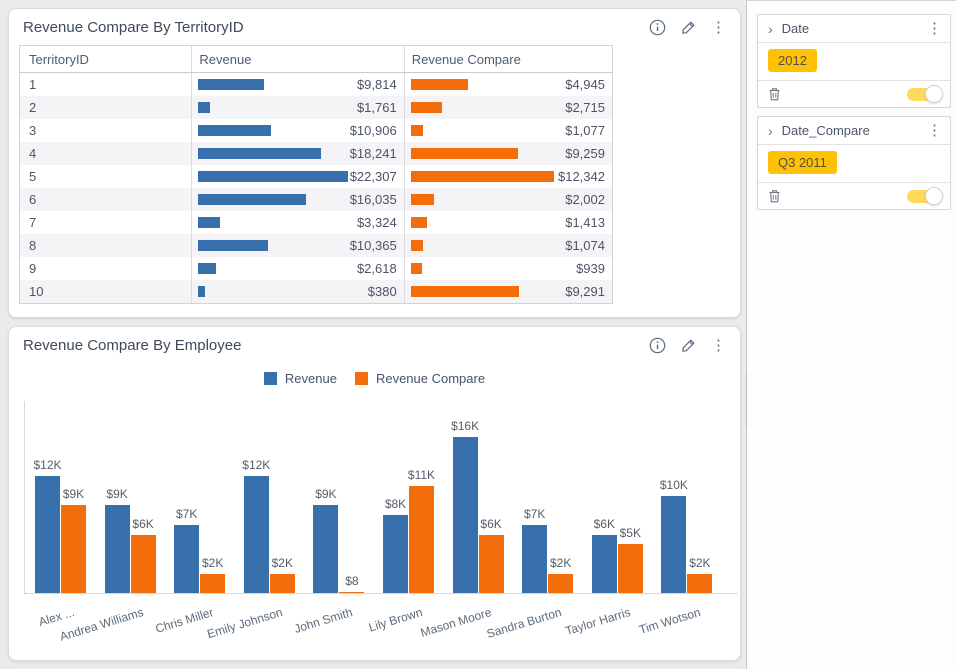 This screenshot has width=956, height=669. I want to click on legend-swatch-revenue-compare, so click(361, 378).